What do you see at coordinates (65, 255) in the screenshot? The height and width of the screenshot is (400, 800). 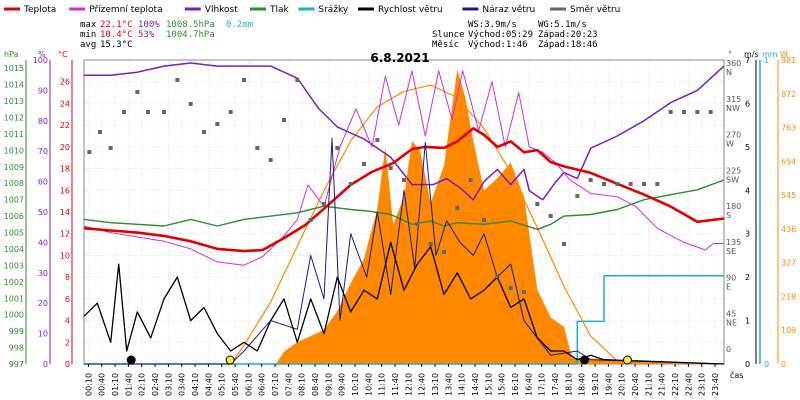 I see `c-tick: 10` at bounding box center [65, 255].